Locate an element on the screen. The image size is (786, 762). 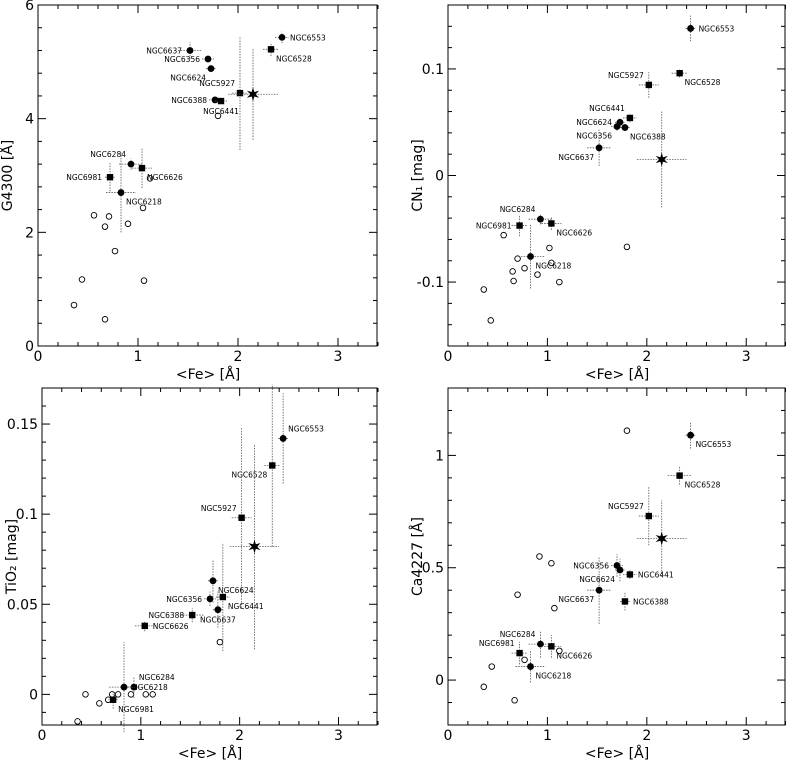
y-tick-label: 0.15 is located at coordinates (22, 425).